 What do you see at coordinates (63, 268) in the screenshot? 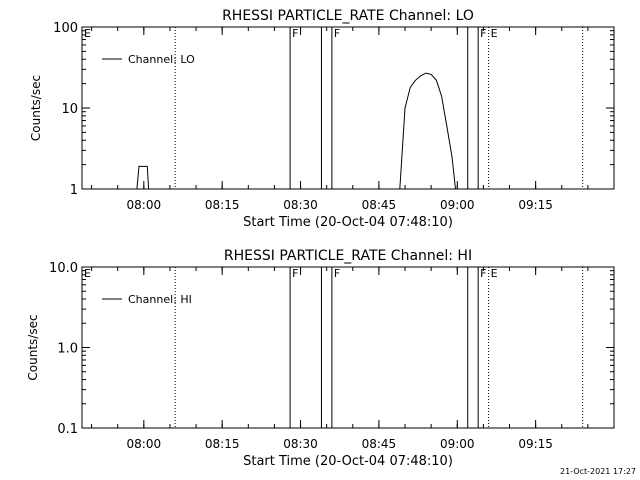
I see `panel2-y-tick-label: 10.0` at bounding box center [63, 268].